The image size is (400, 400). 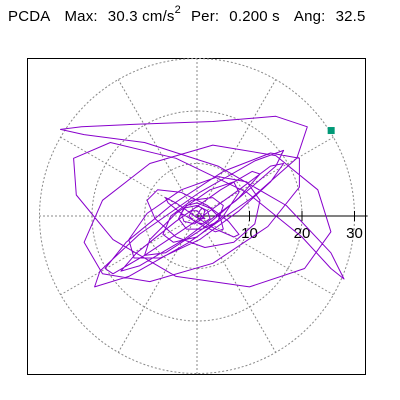 I want to click on chart-header: PCDA Max: 30.3 cm/s2 Per: 0.200 s Ang: 32.5, so click(x=187, y=18).